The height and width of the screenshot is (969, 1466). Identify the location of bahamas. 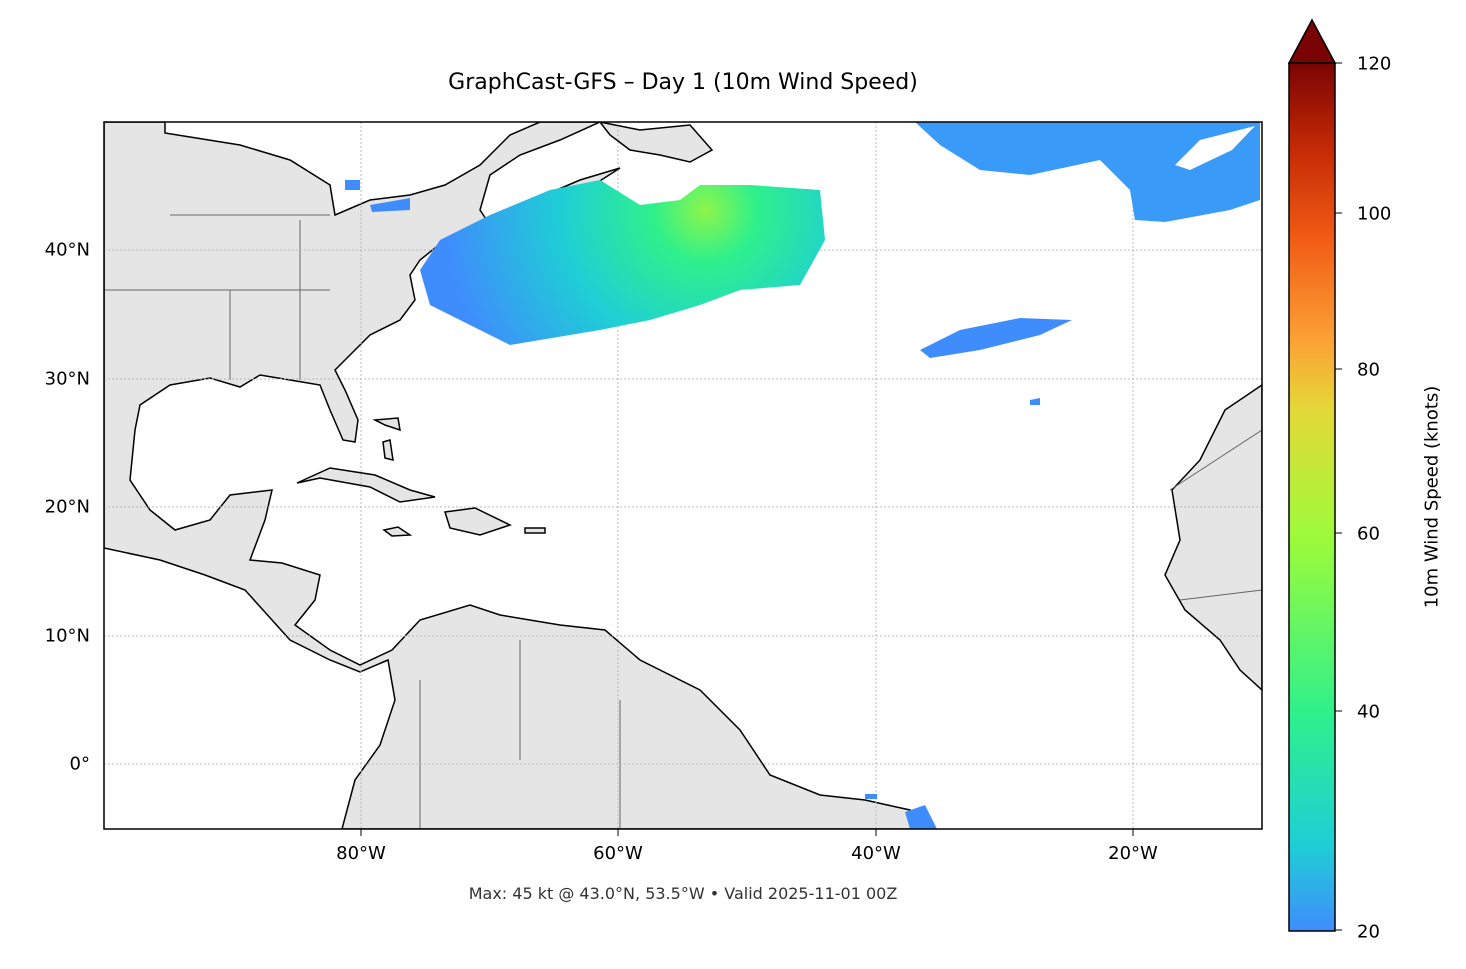
(386, 439).